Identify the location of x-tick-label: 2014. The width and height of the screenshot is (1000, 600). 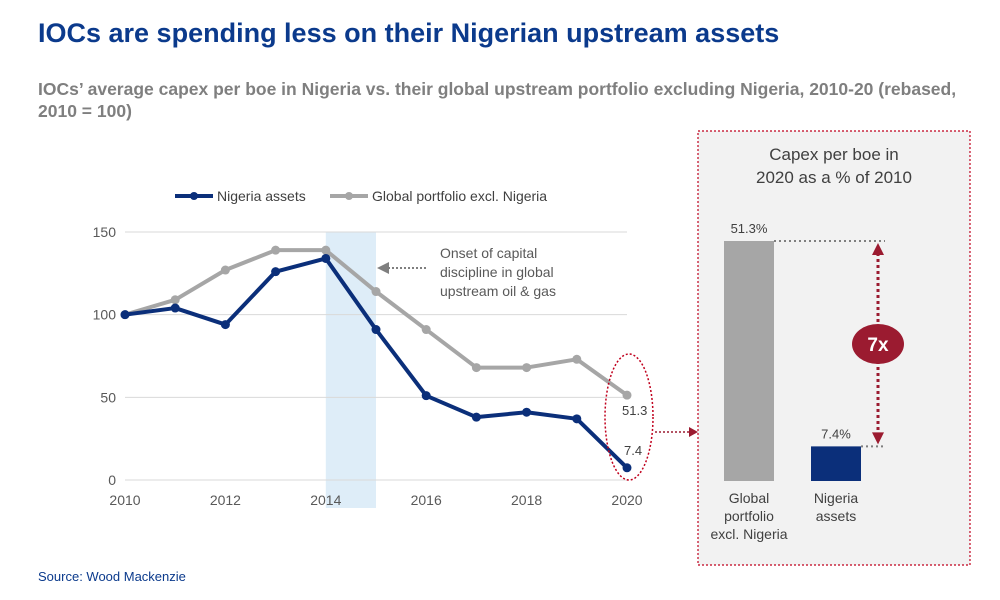
(325, 500).